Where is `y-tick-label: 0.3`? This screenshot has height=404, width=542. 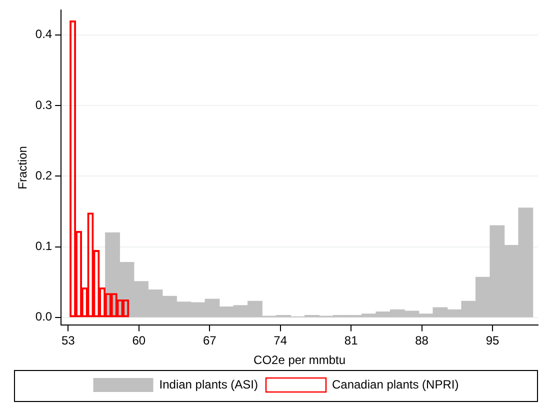
y-tick-label: 0.3 is located at coordinates (43, 105).